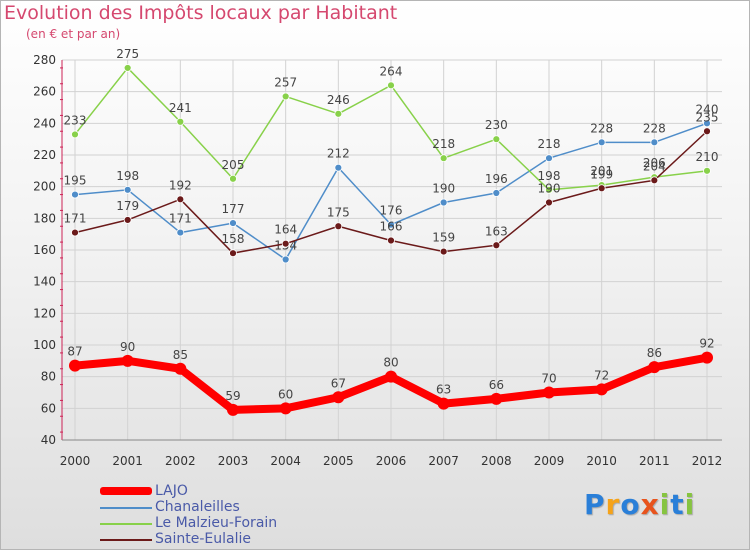  What do you see at coordinates (233, 165) in the screenshot?
I see `data-label: 205` at bounding box center [233, 165].